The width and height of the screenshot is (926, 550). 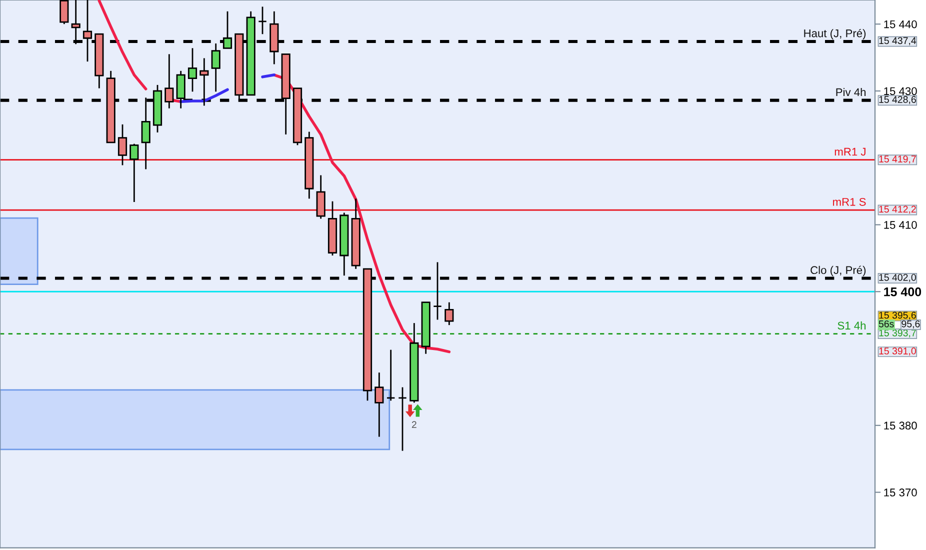 What do you see at coordinates (897, 278) in the screenshot?
I see `text: 15 402,0` at bounding box center [897, 278].